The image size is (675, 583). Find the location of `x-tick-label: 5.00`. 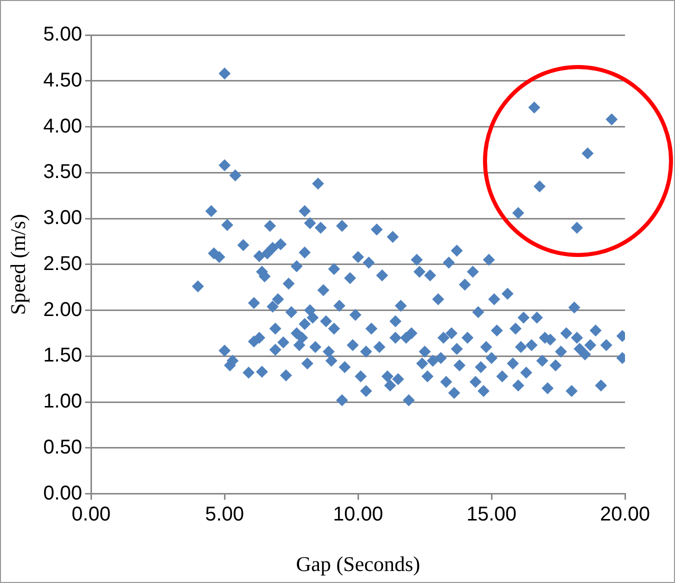

x-tick-label: 5.00 is located at coordinates (224, 514).